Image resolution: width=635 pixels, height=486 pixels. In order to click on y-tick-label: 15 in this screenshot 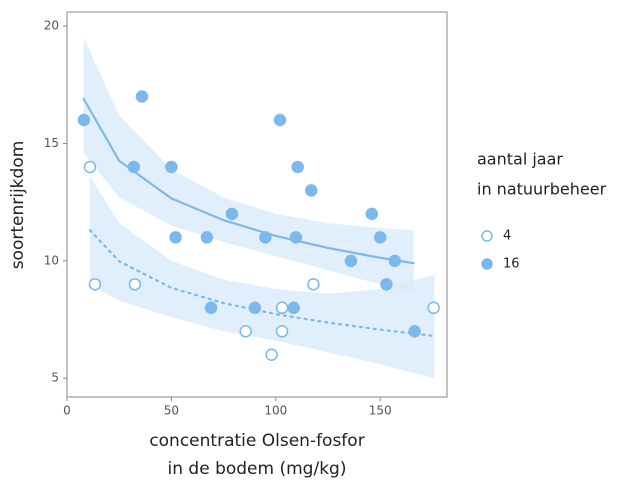, I will do `click(51, 143)`.